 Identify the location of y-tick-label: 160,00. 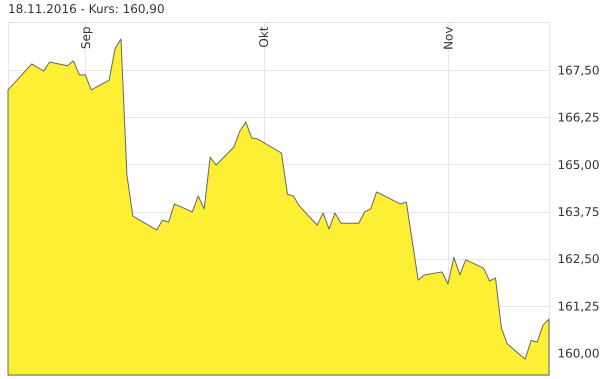
(579, 353).